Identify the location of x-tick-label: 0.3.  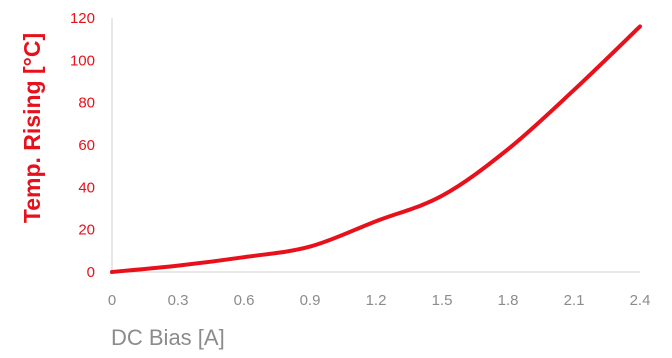
(178, 300).